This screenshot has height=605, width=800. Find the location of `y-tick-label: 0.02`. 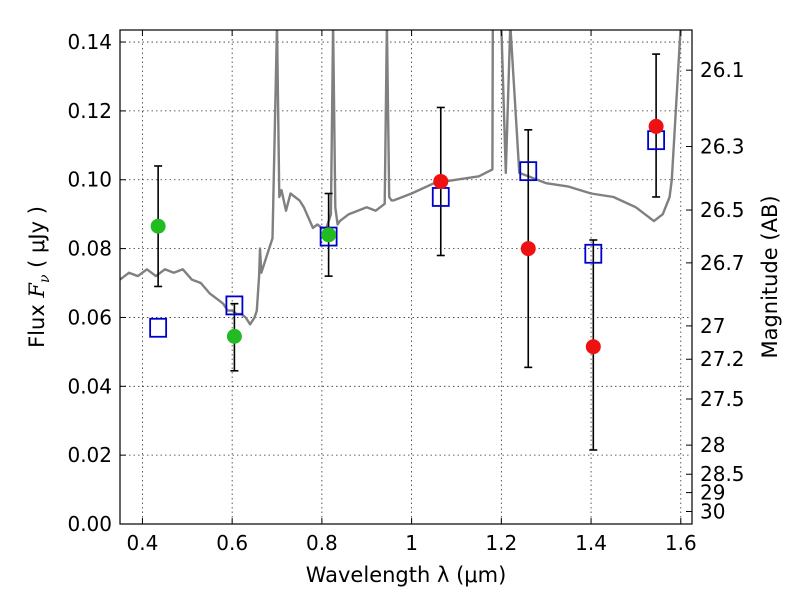

y-tick-label: 0.02 is located at coordinates (89, 455).